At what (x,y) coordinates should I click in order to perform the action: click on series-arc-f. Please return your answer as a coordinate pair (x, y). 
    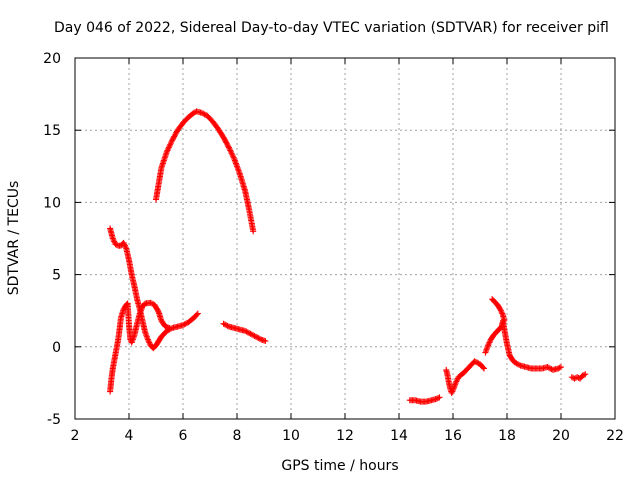
    Looking at the image, I should click on (465, 377).